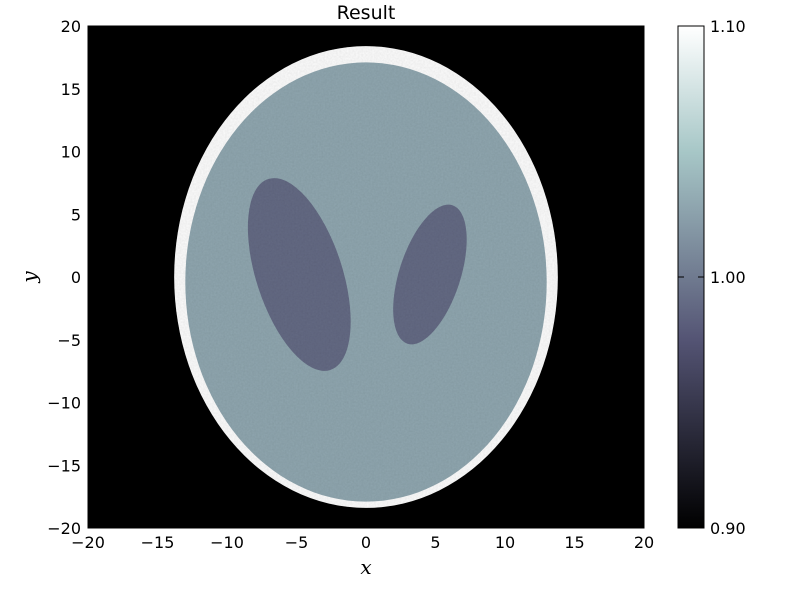 This screenshot has width=800, height=597. Describe the element at coordinates (299, 274) in the screenshot. I see `left-dark-lobe` at that location.